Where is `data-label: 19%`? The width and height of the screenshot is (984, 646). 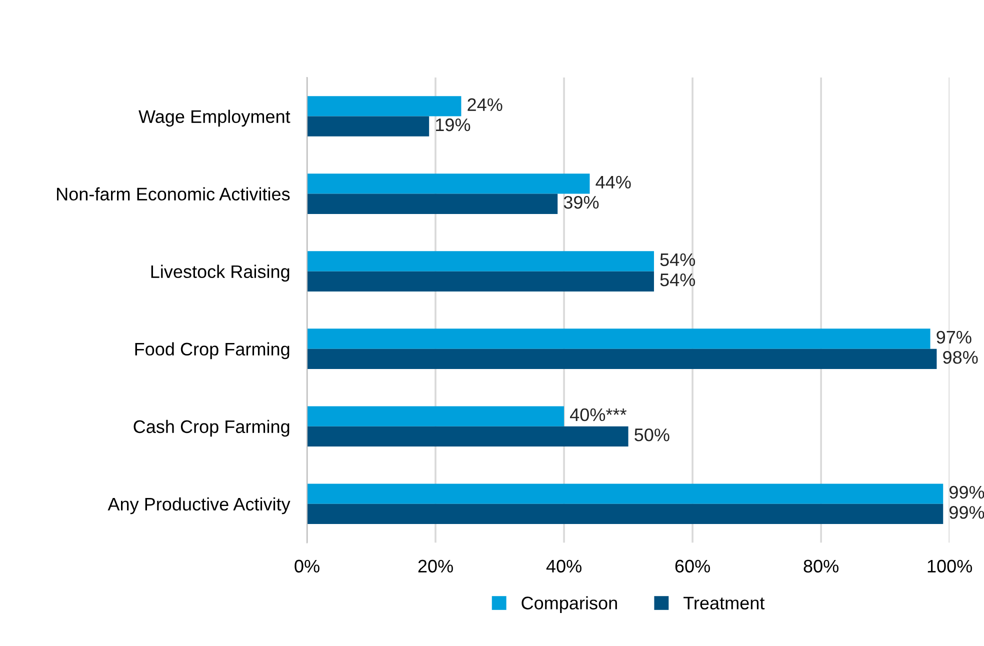
data-label: 19% is located at coordinates (453, 125).